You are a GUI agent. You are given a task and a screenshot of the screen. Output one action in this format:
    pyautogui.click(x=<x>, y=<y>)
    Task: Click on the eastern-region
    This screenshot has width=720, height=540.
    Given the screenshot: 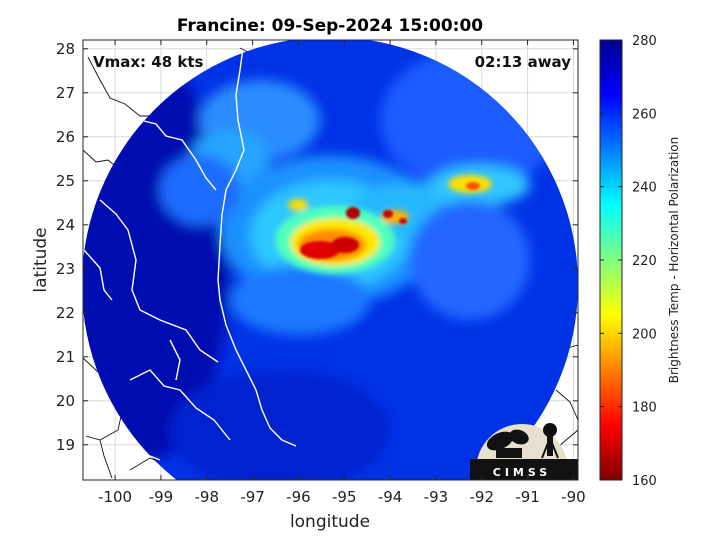 What is the action you would take?
    pyautogui.click(x=470, y=260)
    